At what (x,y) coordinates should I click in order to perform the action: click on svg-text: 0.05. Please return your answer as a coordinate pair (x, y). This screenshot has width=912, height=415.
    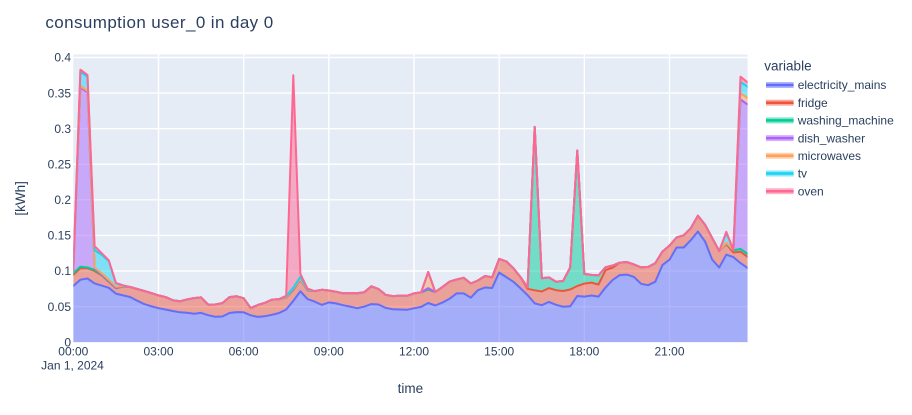
    Looking at the image, I should click on (60, 307).